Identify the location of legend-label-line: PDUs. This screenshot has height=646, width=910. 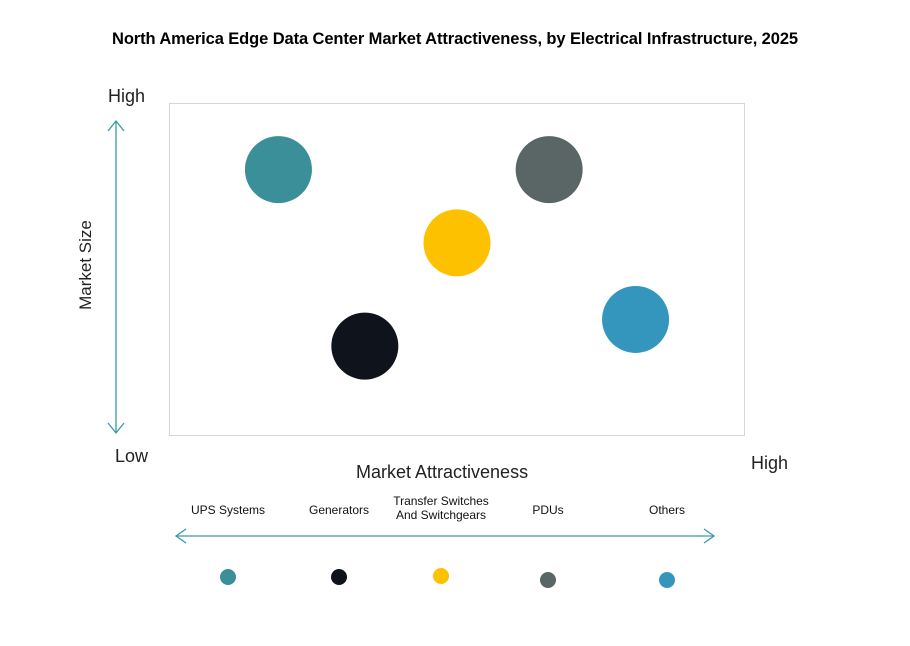
(548, 510).